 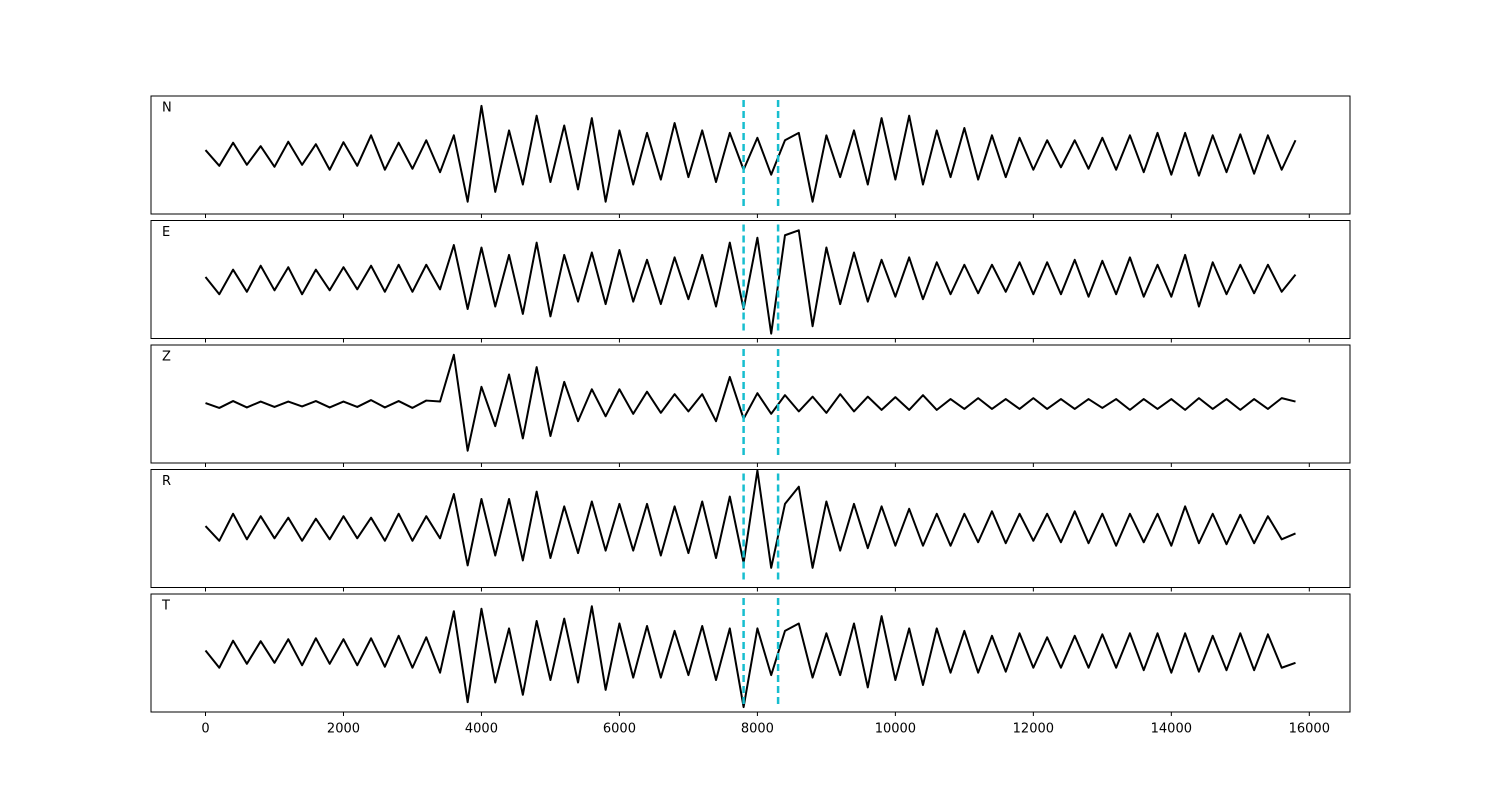 What do you see at coordinates (1033, 729) in the screenshot?
I see `x-tick-label: 12000` at bounding box center [1033, 729].